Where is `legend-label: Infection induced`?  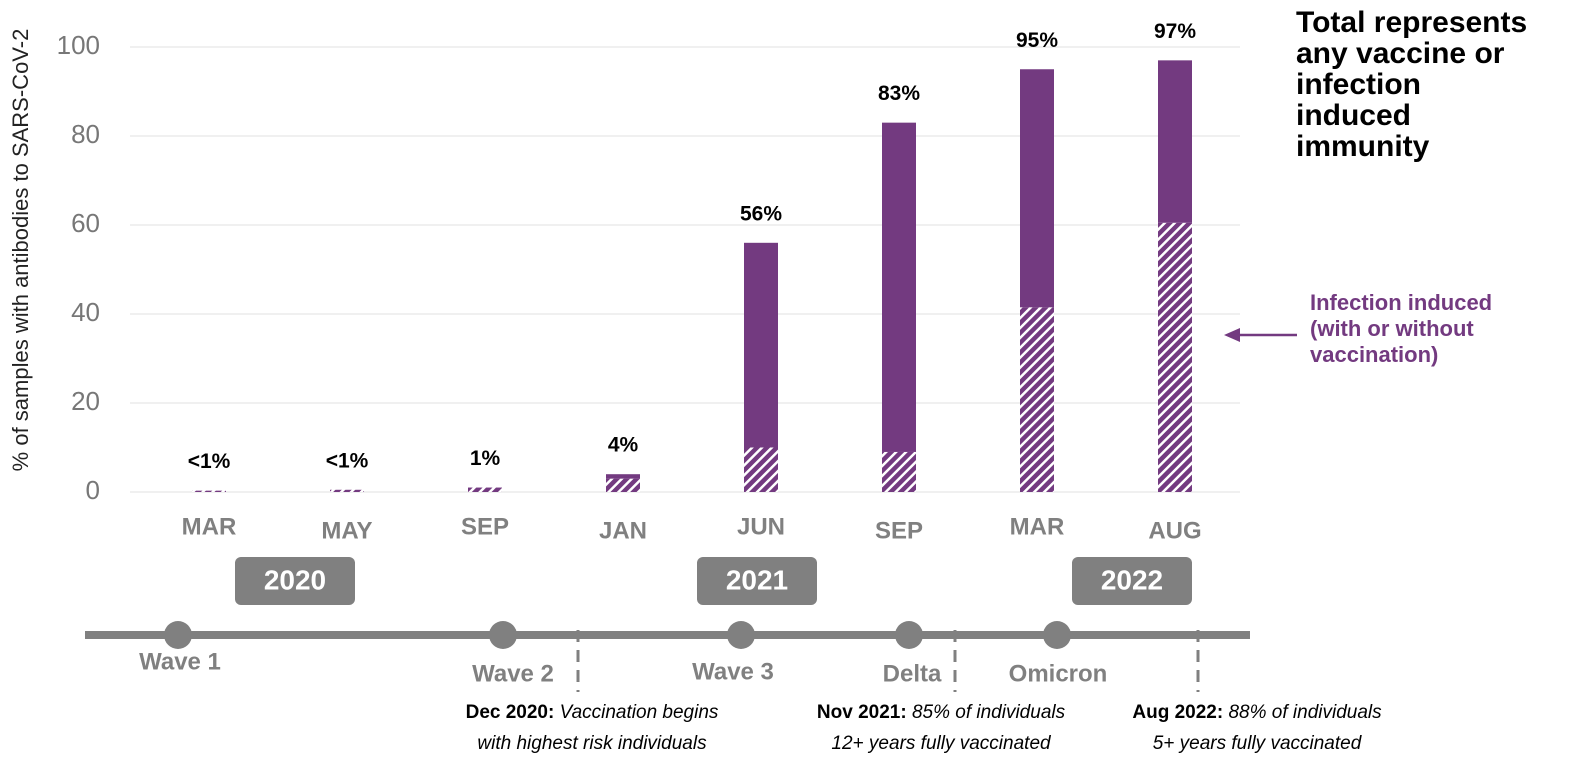
legend-label: Infection induced is located at coordinates (1401, 302).